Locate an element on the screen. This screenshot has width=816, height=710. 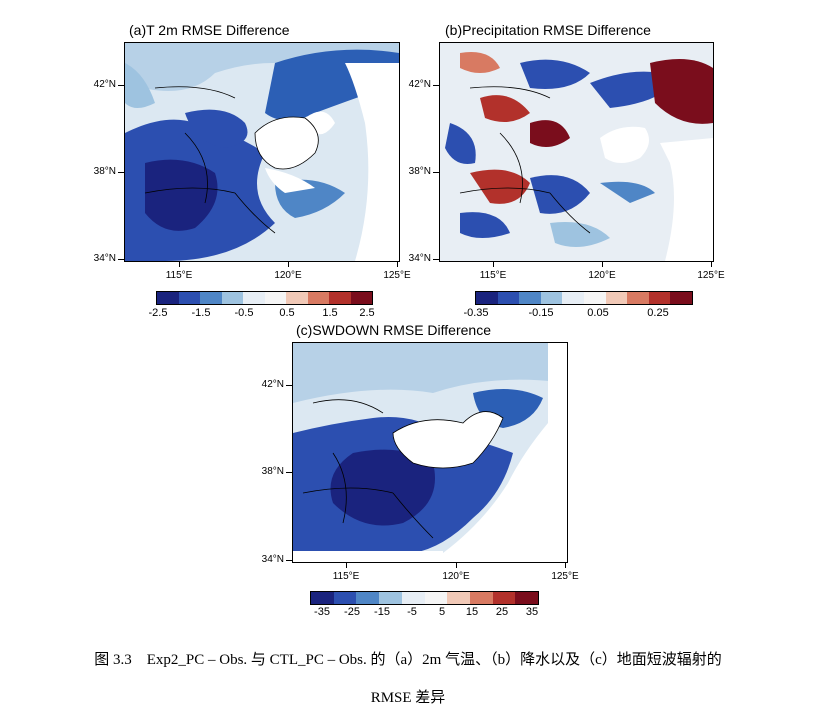
map-precipitation is located at coordinates (576, 152).